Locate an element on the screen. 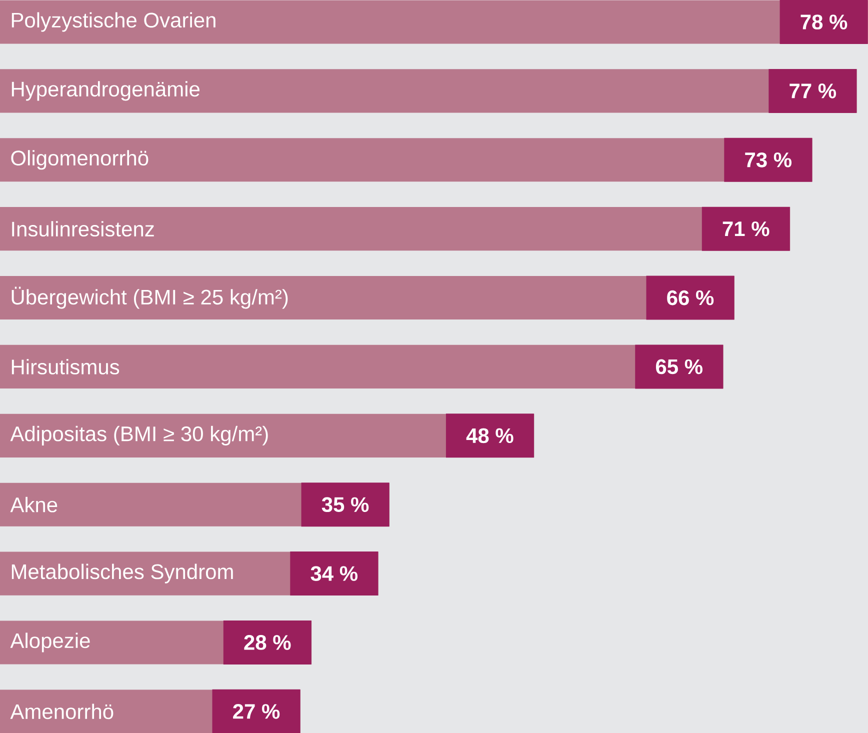 The image size is (868, 733). bar is located at coordinates (428, 90).